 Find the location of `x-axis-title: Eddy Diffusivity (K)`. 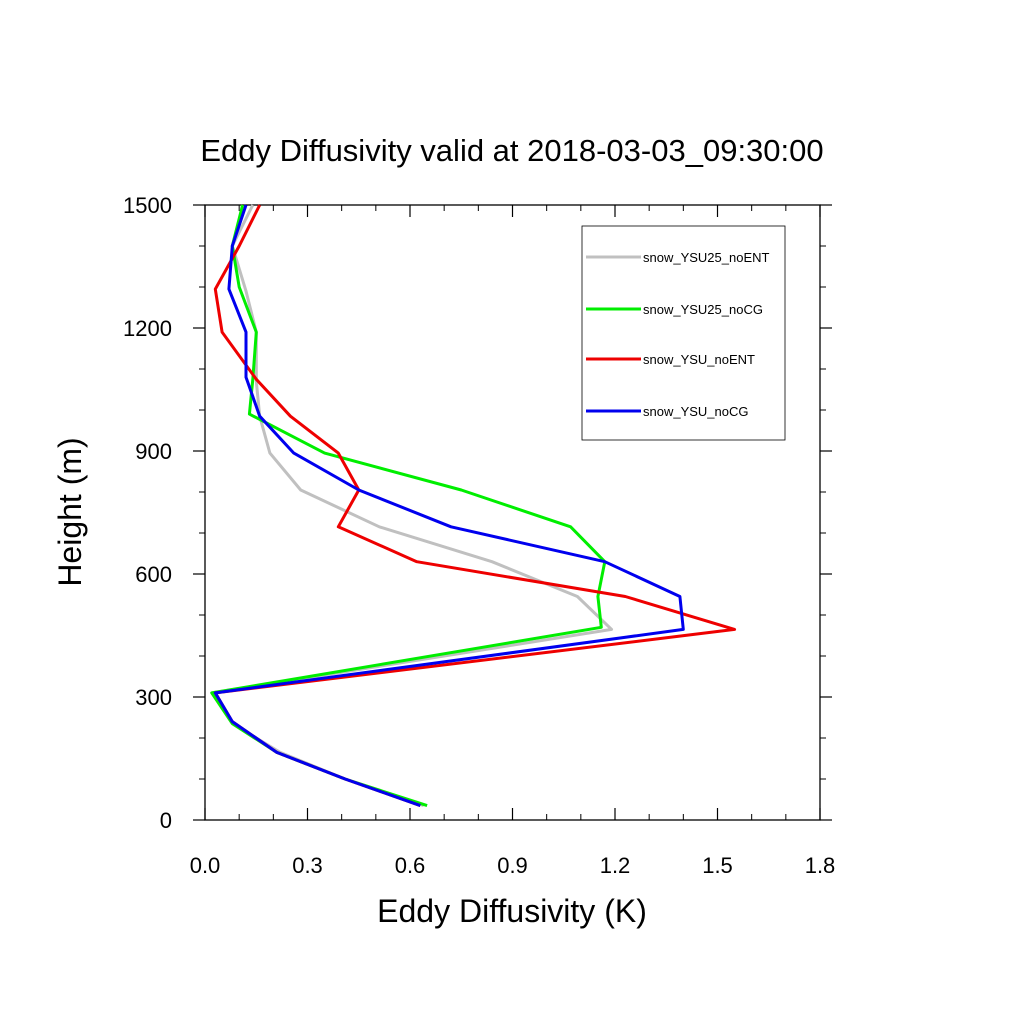

x-axis-title: Eddy Diffusivity (K) is located at coordinates (512, 911).